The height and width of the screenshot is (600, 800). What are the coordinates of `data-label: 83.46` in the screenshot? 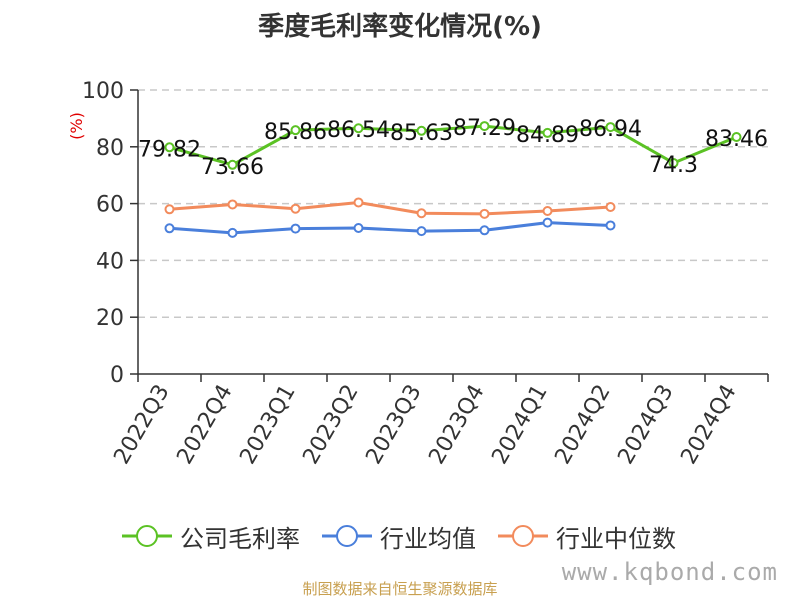 It's located at (736, 139).